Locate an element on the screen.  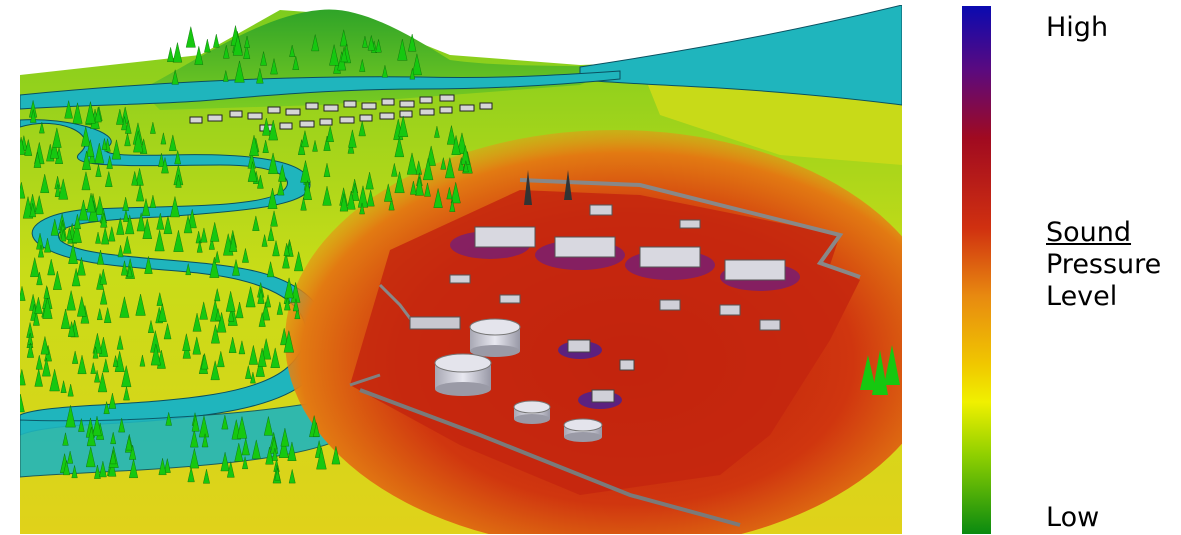
storage-tanks is located at coordinates (518, 380).